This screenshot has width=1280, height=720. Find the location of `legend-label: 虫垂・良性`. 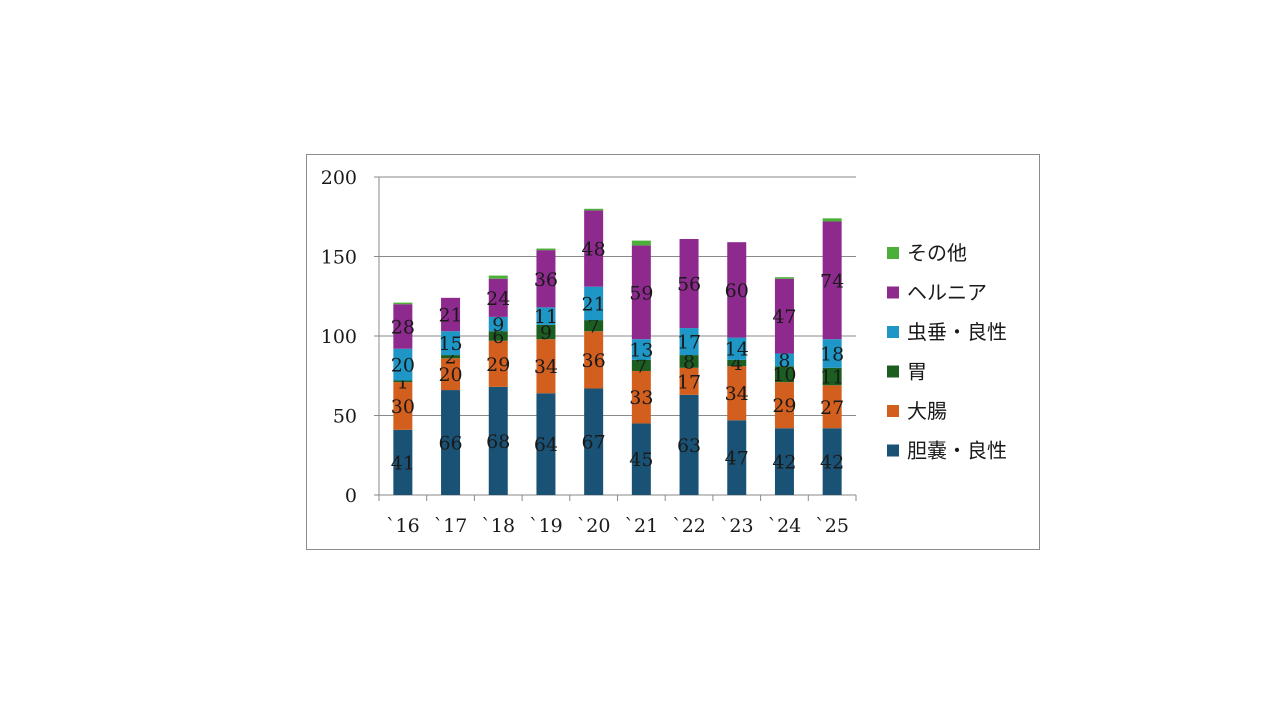

legend-label: 虫垂・良性 is located at coordinates (957, 332).